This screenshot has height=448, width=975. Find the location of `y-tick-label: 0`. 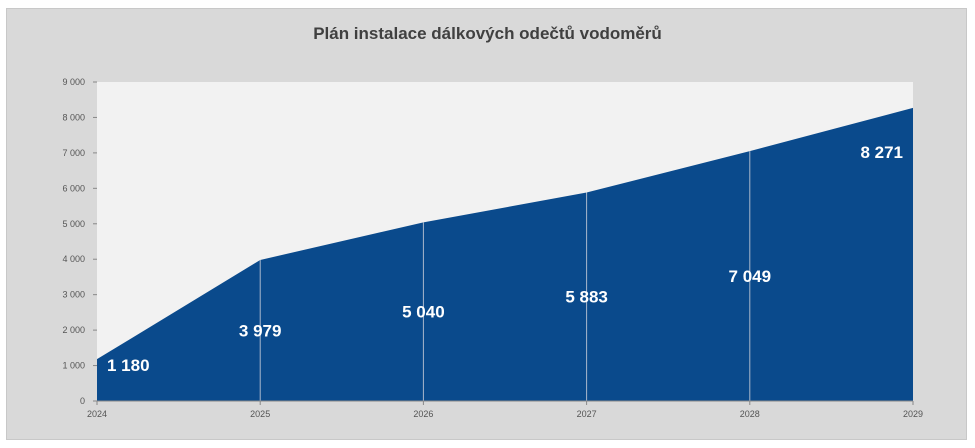

y-tick-label: 0 is located at coordinates (82, 401).